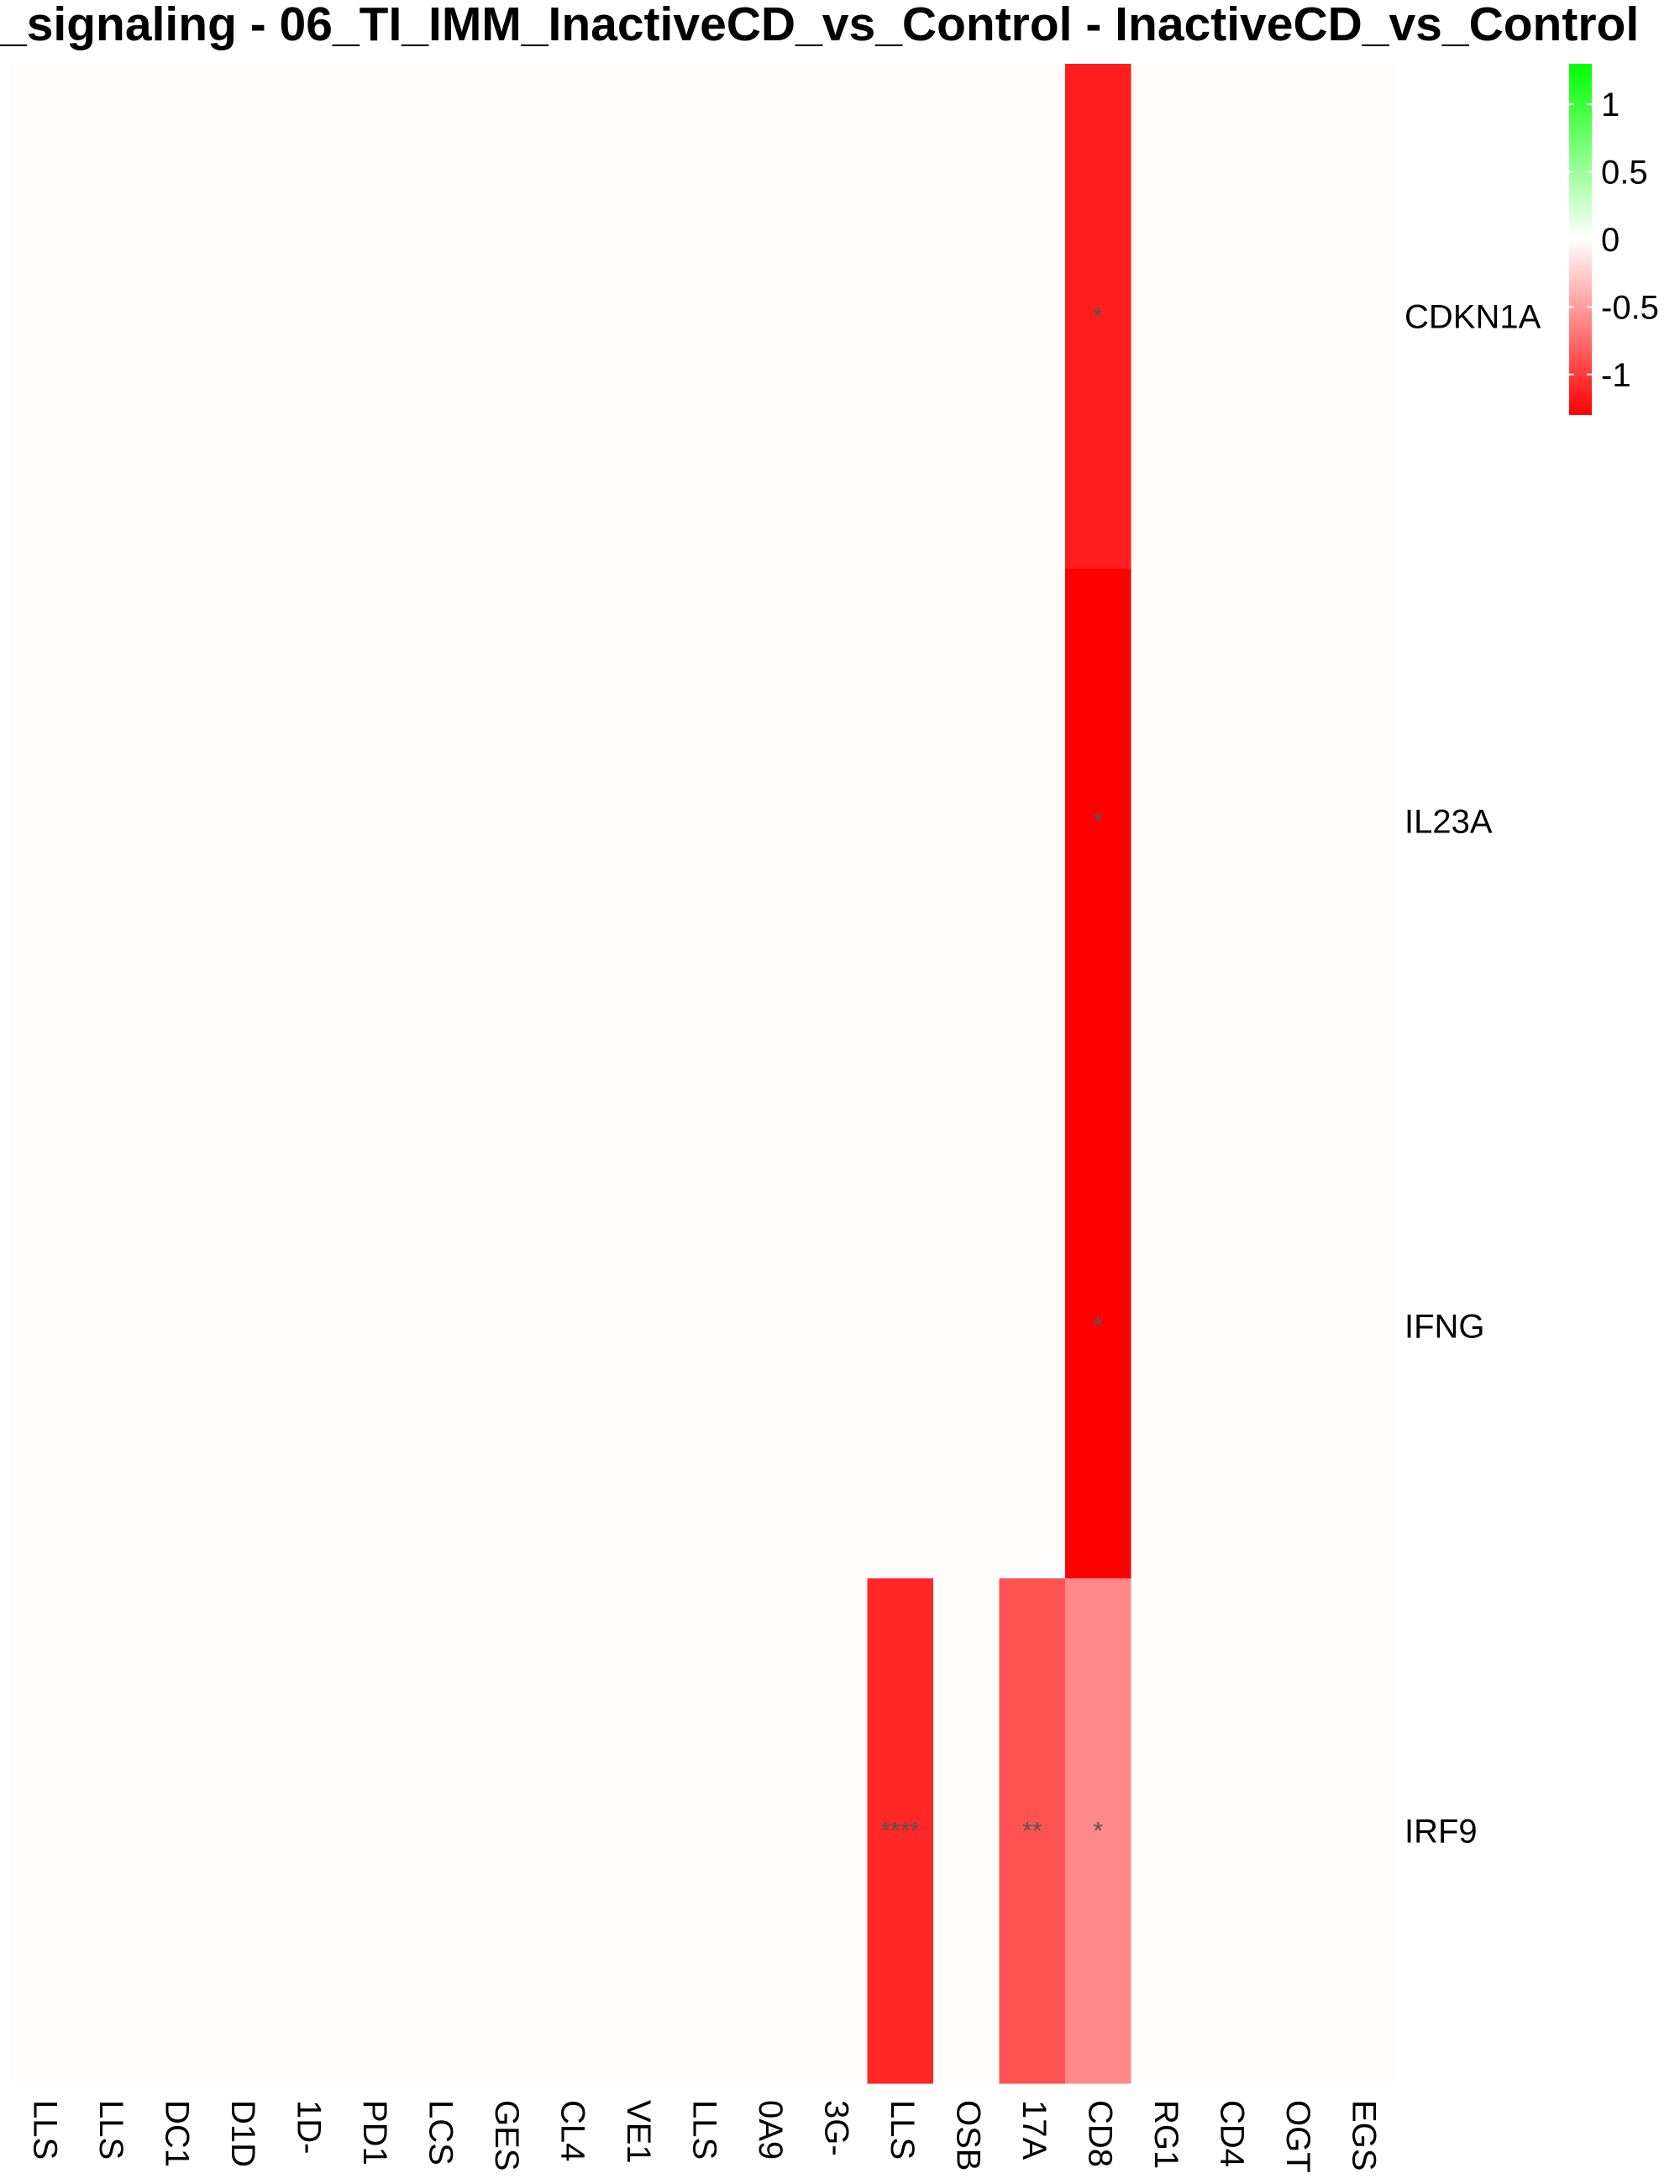 The width and height of the screenshot is (1680, 2184). I want to click on colorbar-tick-label: 0, so click(1610, 240).